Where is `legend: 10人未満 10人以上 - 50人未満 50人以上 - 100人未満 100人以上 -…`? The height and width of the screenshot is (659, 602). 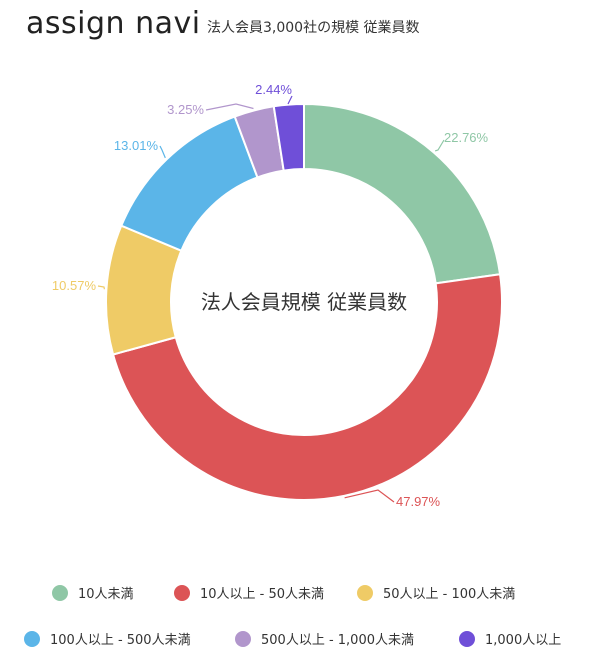
legend: 10人未満 10人以上 - 50人未満 50人以上 - 100人未満 100人以上 -… is located at coordinates (301, 615).